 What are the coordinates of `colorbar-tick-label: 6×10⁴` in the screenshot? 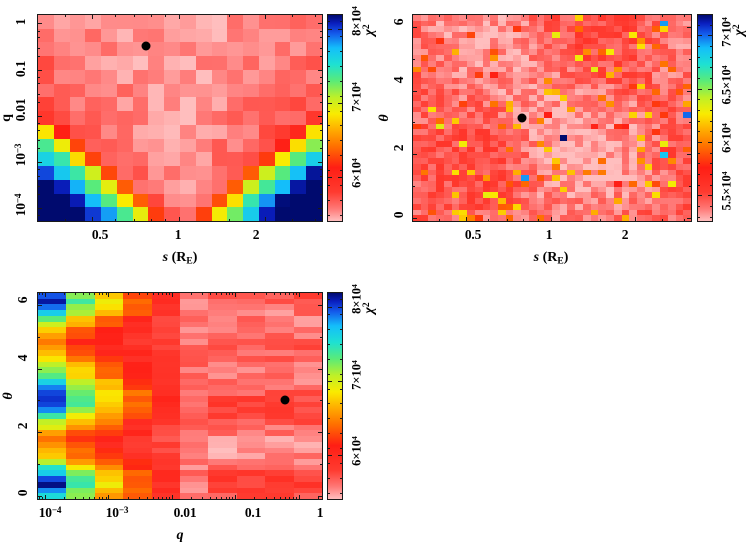 It's located at (356, 451).